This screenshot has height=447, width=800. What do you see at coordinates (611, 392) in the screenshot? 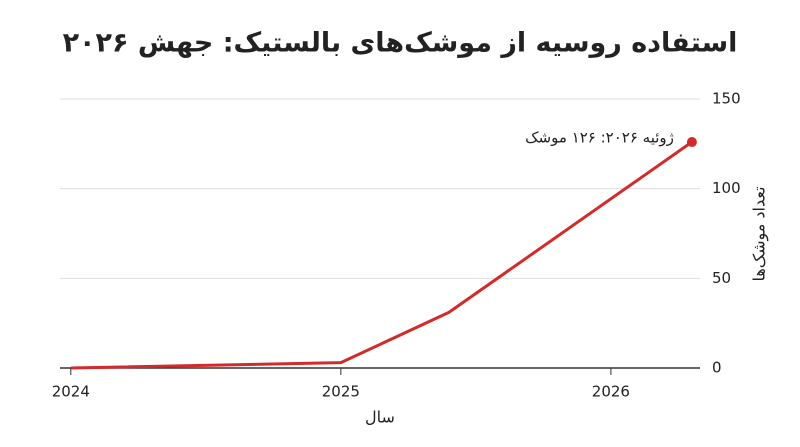
I see `x-tick-label: 2026` at bounding box center [611, 392].